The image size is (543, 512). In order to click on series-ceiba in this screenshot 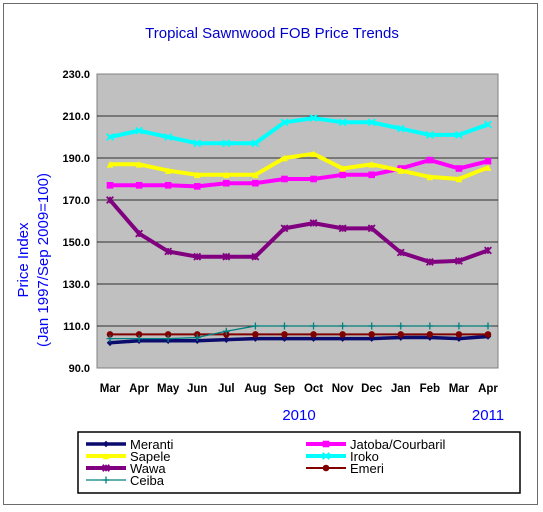, I will do `click(299, 332)`.